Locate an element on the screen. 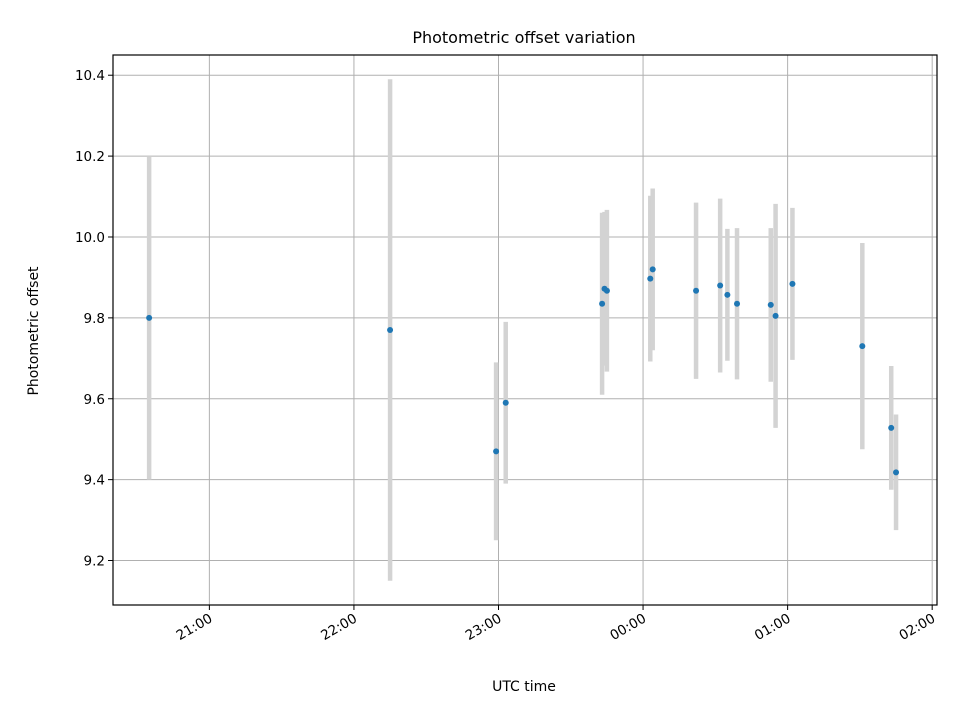 The width and height of the screenshot is (960, 720). y-tick-label: 10.2 is located at coordinates (90, 157).